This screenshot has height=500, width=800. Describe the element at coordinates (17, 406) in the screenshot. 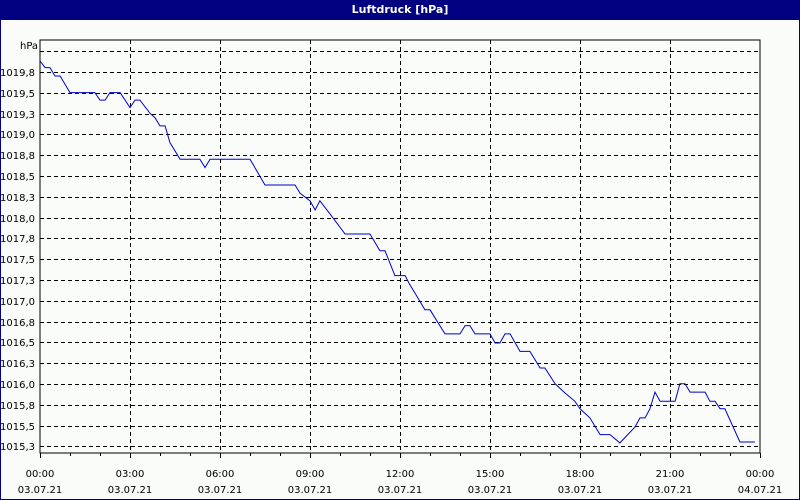

I see `y-tick-label: 1015,8` at that location.